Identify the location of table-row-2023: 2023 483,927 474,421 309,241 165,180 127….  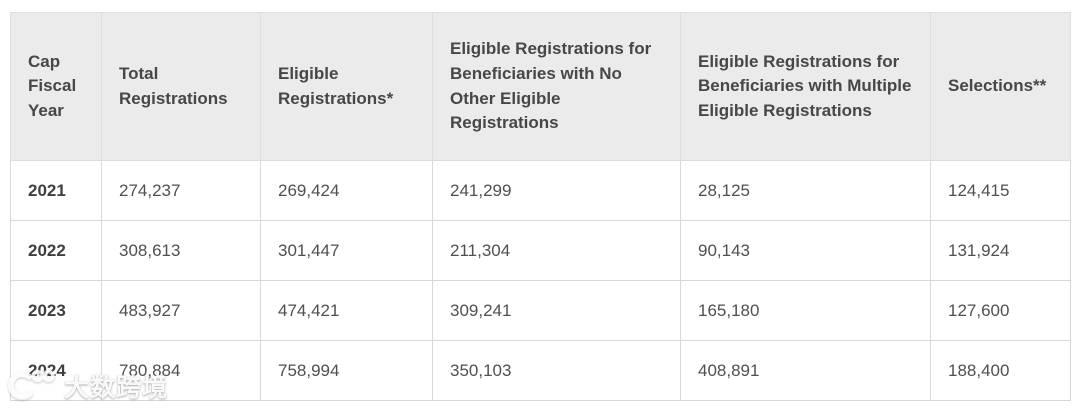
(540, 310).